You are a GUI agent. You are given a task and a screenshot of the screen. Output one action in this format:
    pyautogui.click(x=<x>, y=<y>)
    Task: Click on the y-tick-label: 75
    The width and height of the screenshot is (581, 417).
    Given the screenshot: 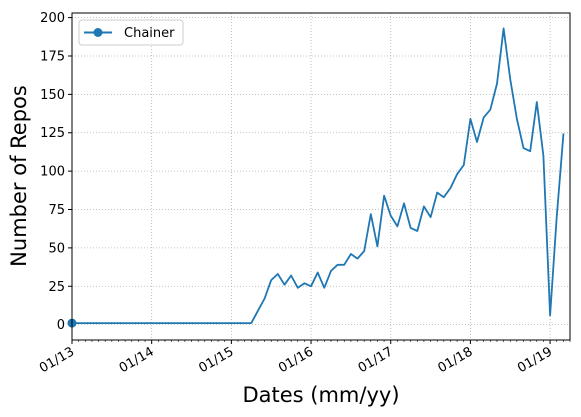 What is the action you would take?
    pyautogui.click(x=56, y=210)
    